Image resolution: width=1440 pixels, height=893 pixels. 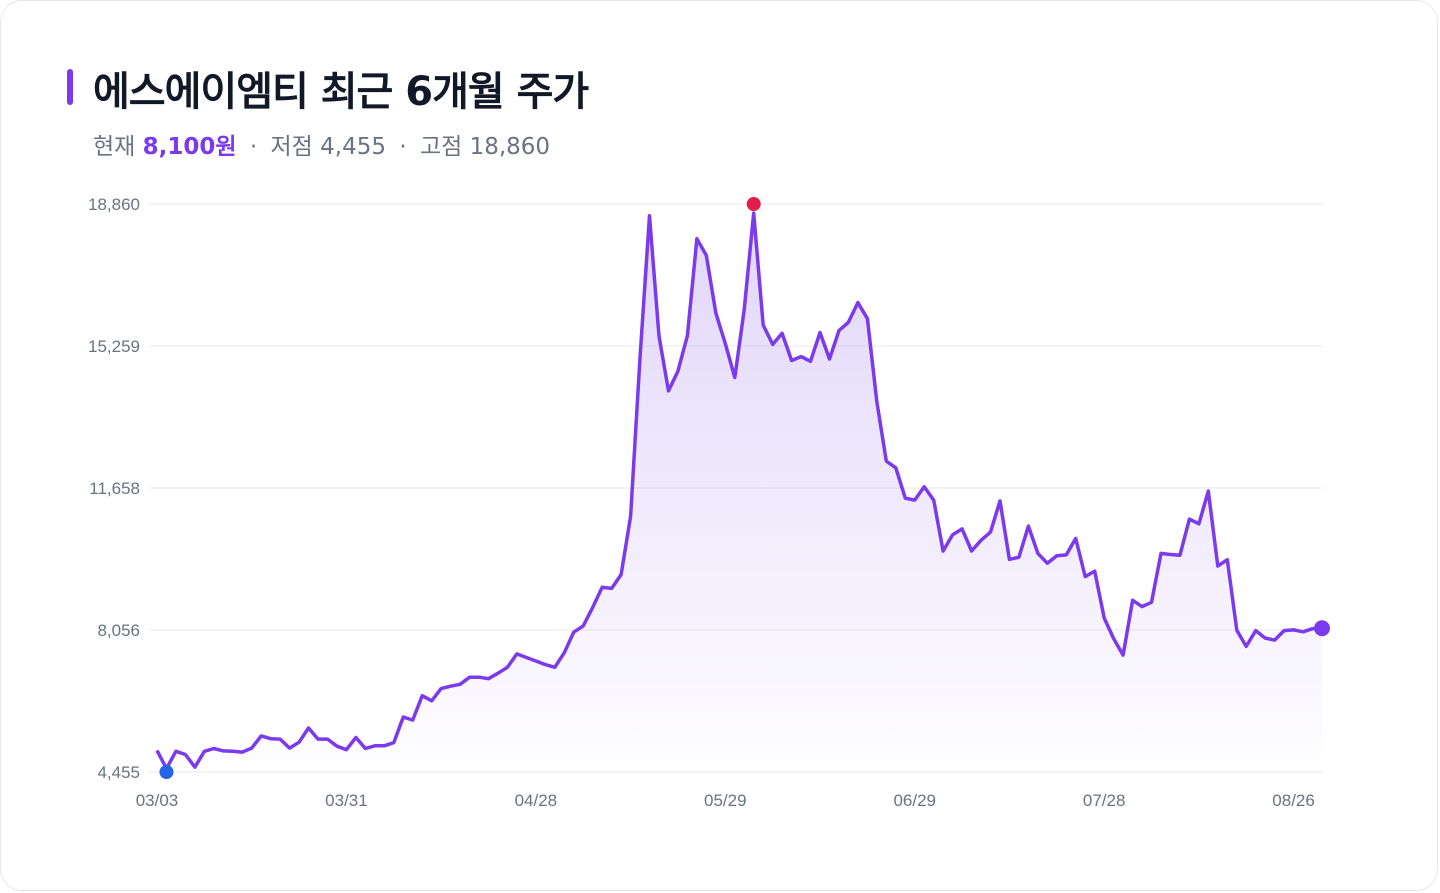 I want to click on low-price-label: 저점, so click(x=291, y=147).